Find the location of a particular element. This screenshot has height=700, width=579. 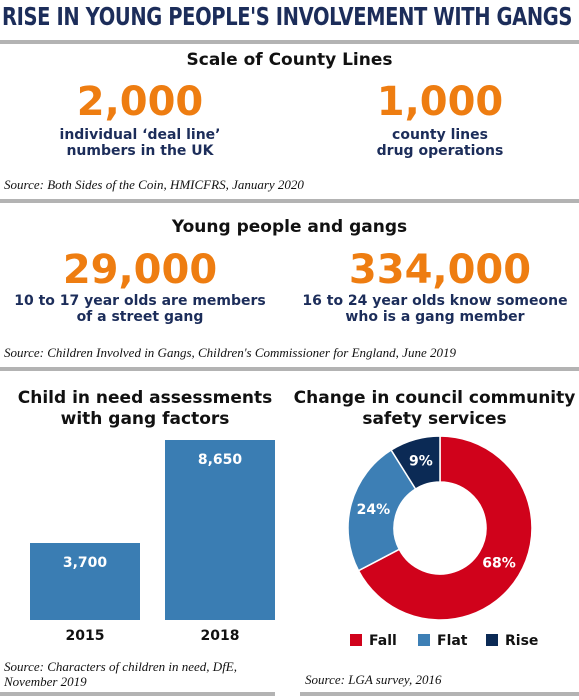

pie-chart: 68% Fall 24% Flat 9% Rise is located at coordinates (442, 542).